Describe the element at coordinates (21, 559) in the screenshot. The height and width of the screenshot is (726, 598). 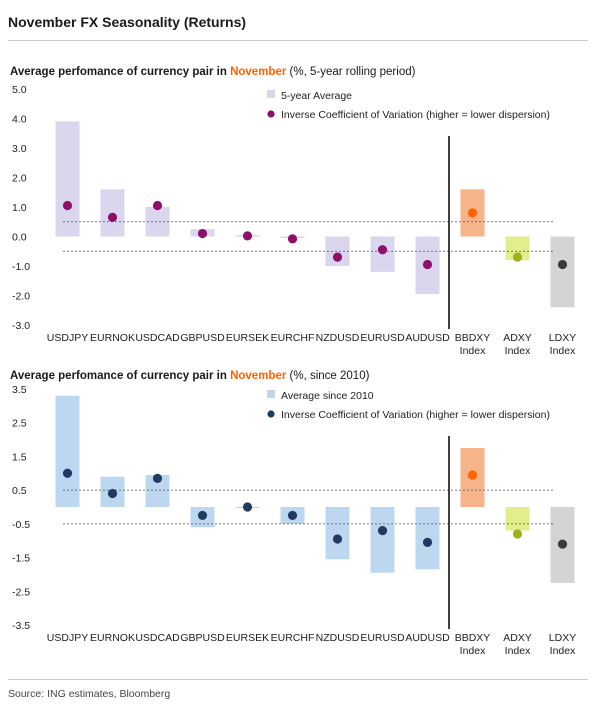
I see `y-tick-label: -1.5` at that location.